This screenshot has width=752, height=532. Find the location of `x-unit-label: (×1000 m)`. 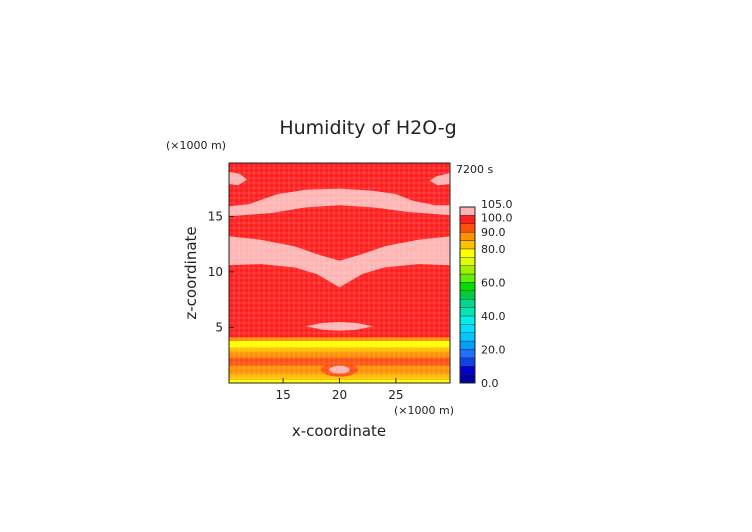

x-unit-label: (×1000 m) is located at coordinates (424, 410).